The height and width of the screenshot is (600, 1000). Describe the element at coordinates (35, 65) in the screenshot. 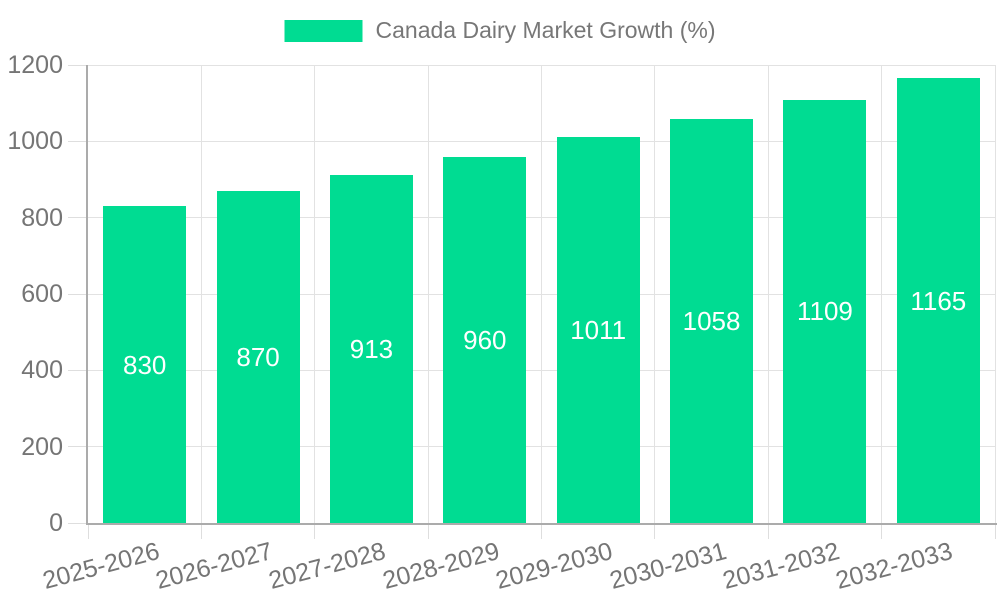

I see `y-axis-label: 1200` at that location.